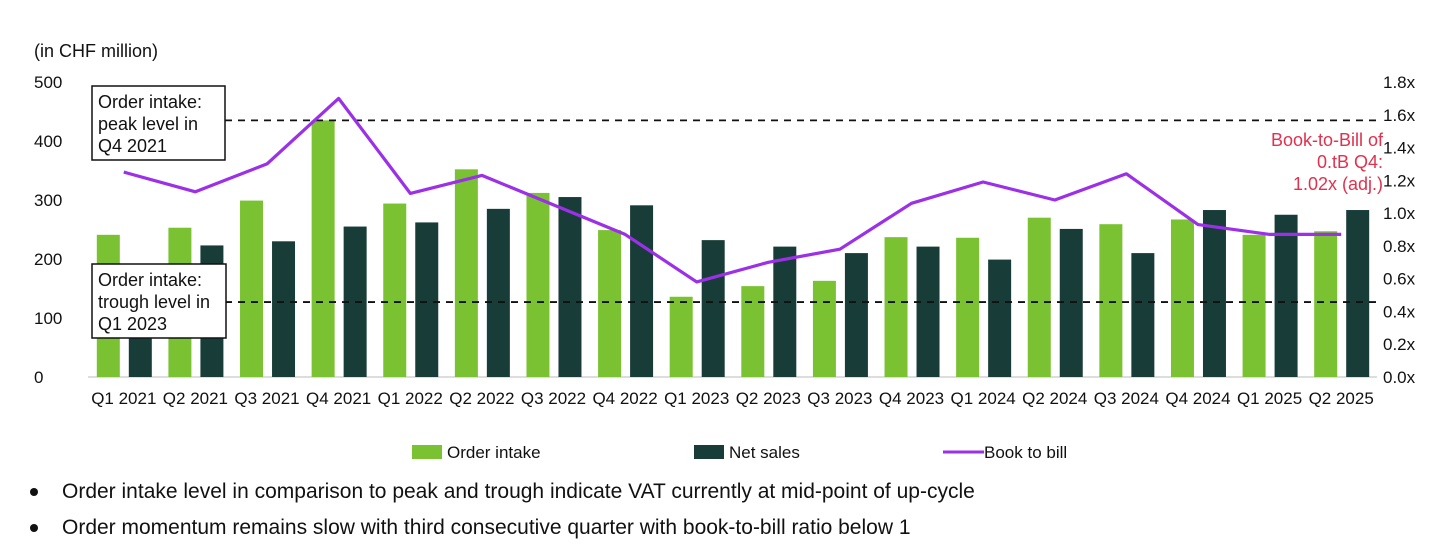 This screenshot has width=1456, height=548. Describe the element at coordinates (1399, 344) in the screenshot. I see `right-tick-label: 0.2x` at that location.